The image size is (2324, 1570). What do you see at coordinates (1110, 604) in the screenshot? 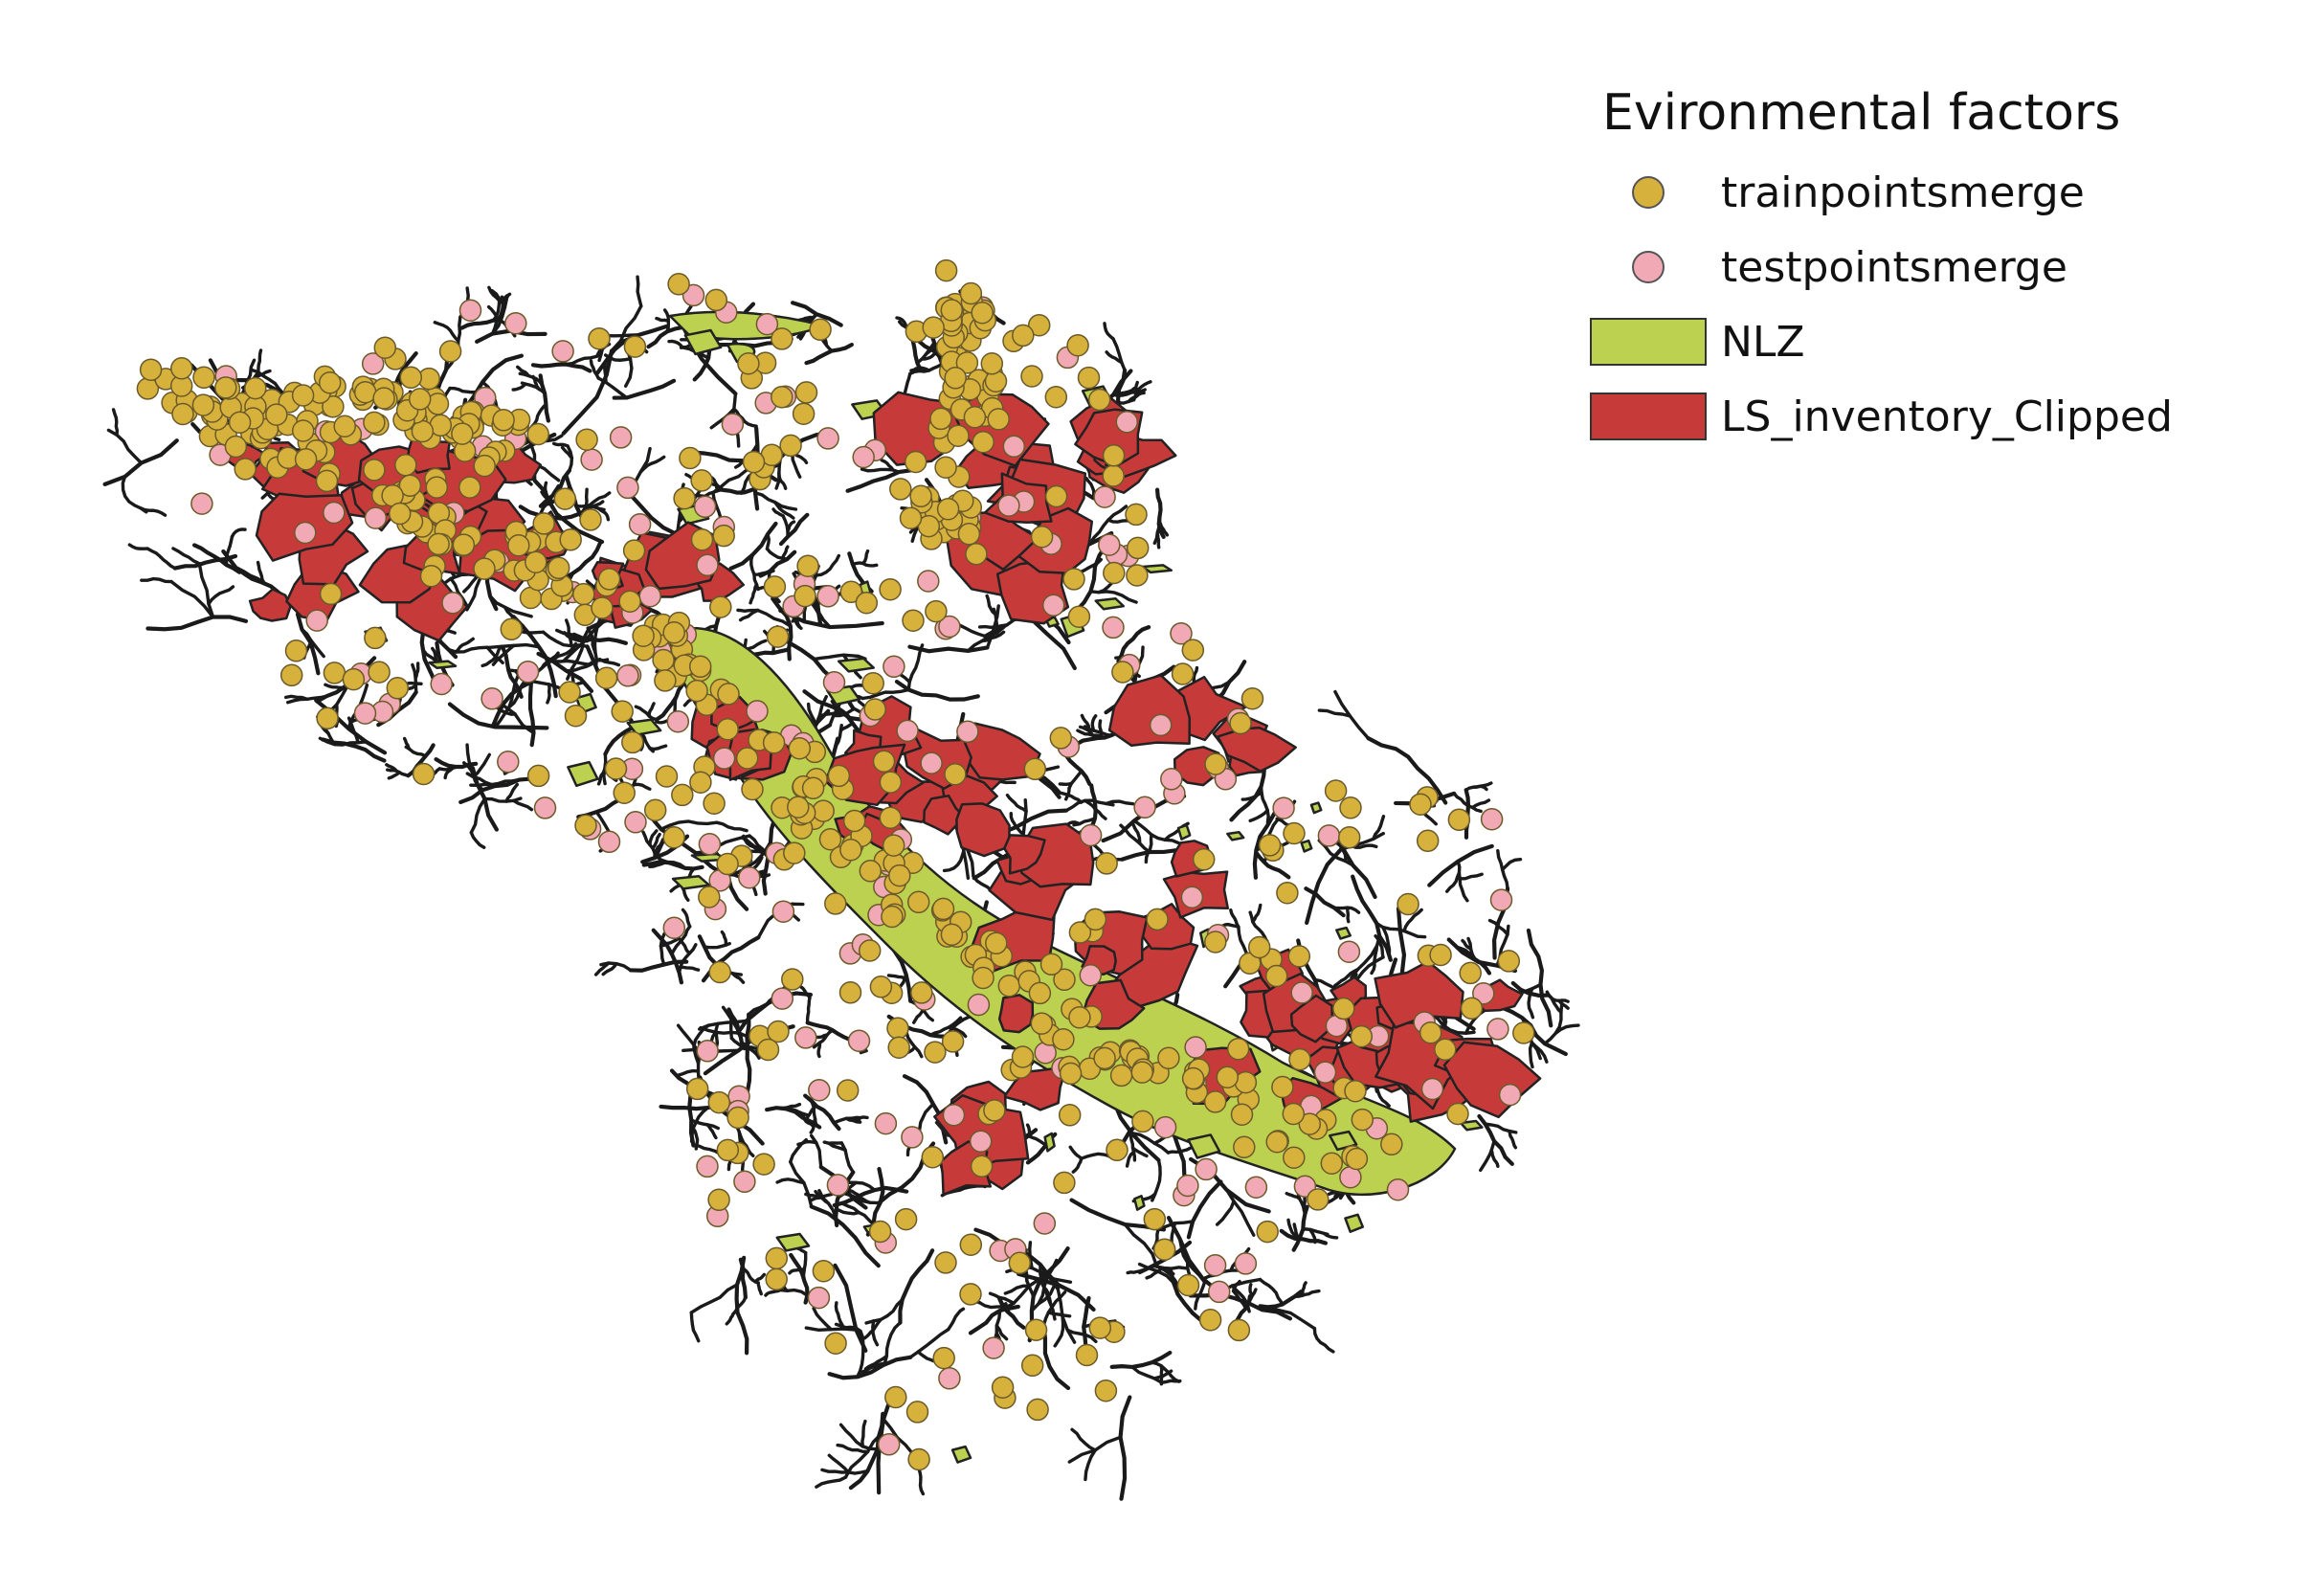
I see `nlz-polygon` at bounding box center [1110, 604].